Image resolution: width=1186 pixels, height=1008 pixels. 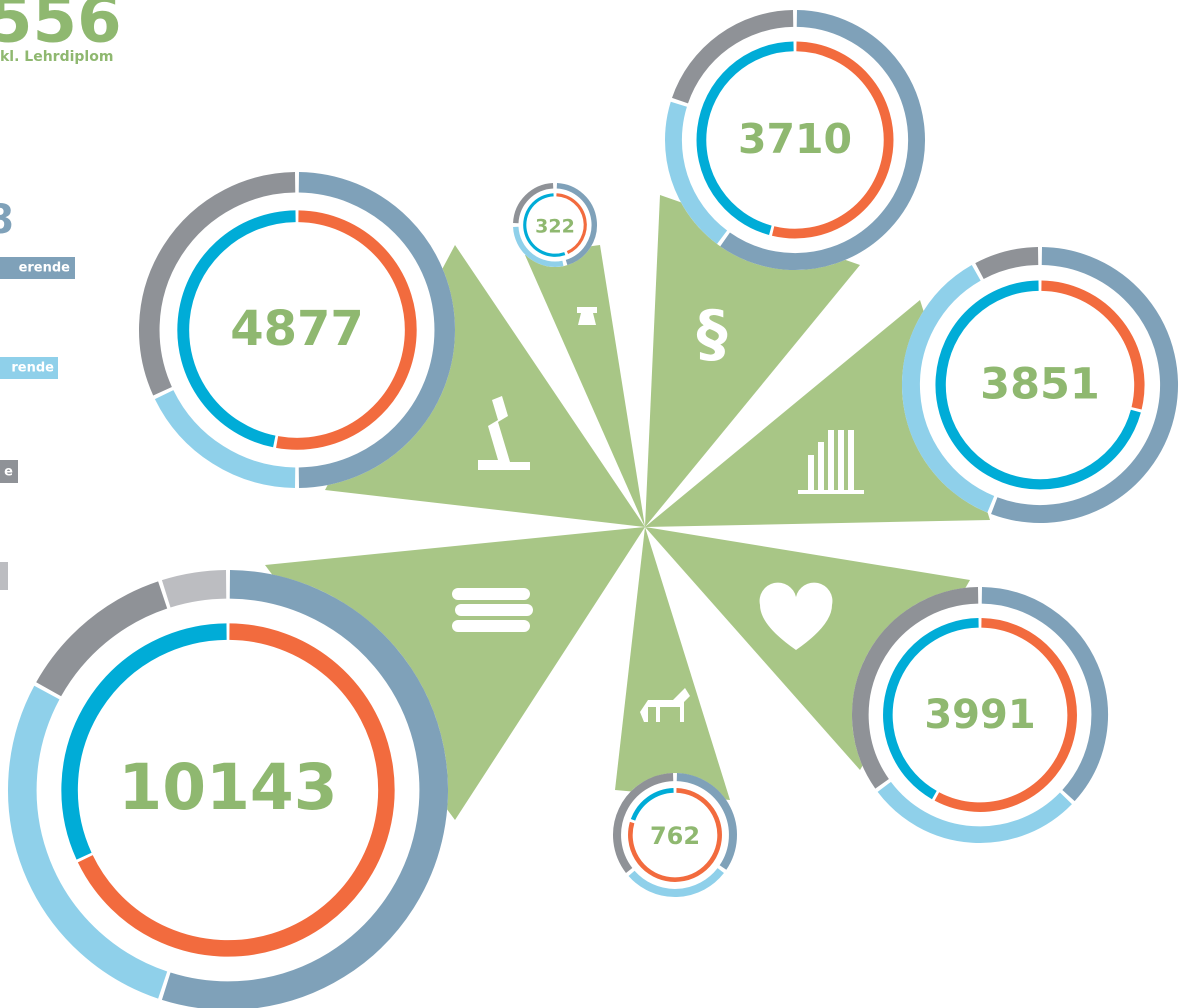 I want to click on donut-label: 762, so click(x=675, y=836).